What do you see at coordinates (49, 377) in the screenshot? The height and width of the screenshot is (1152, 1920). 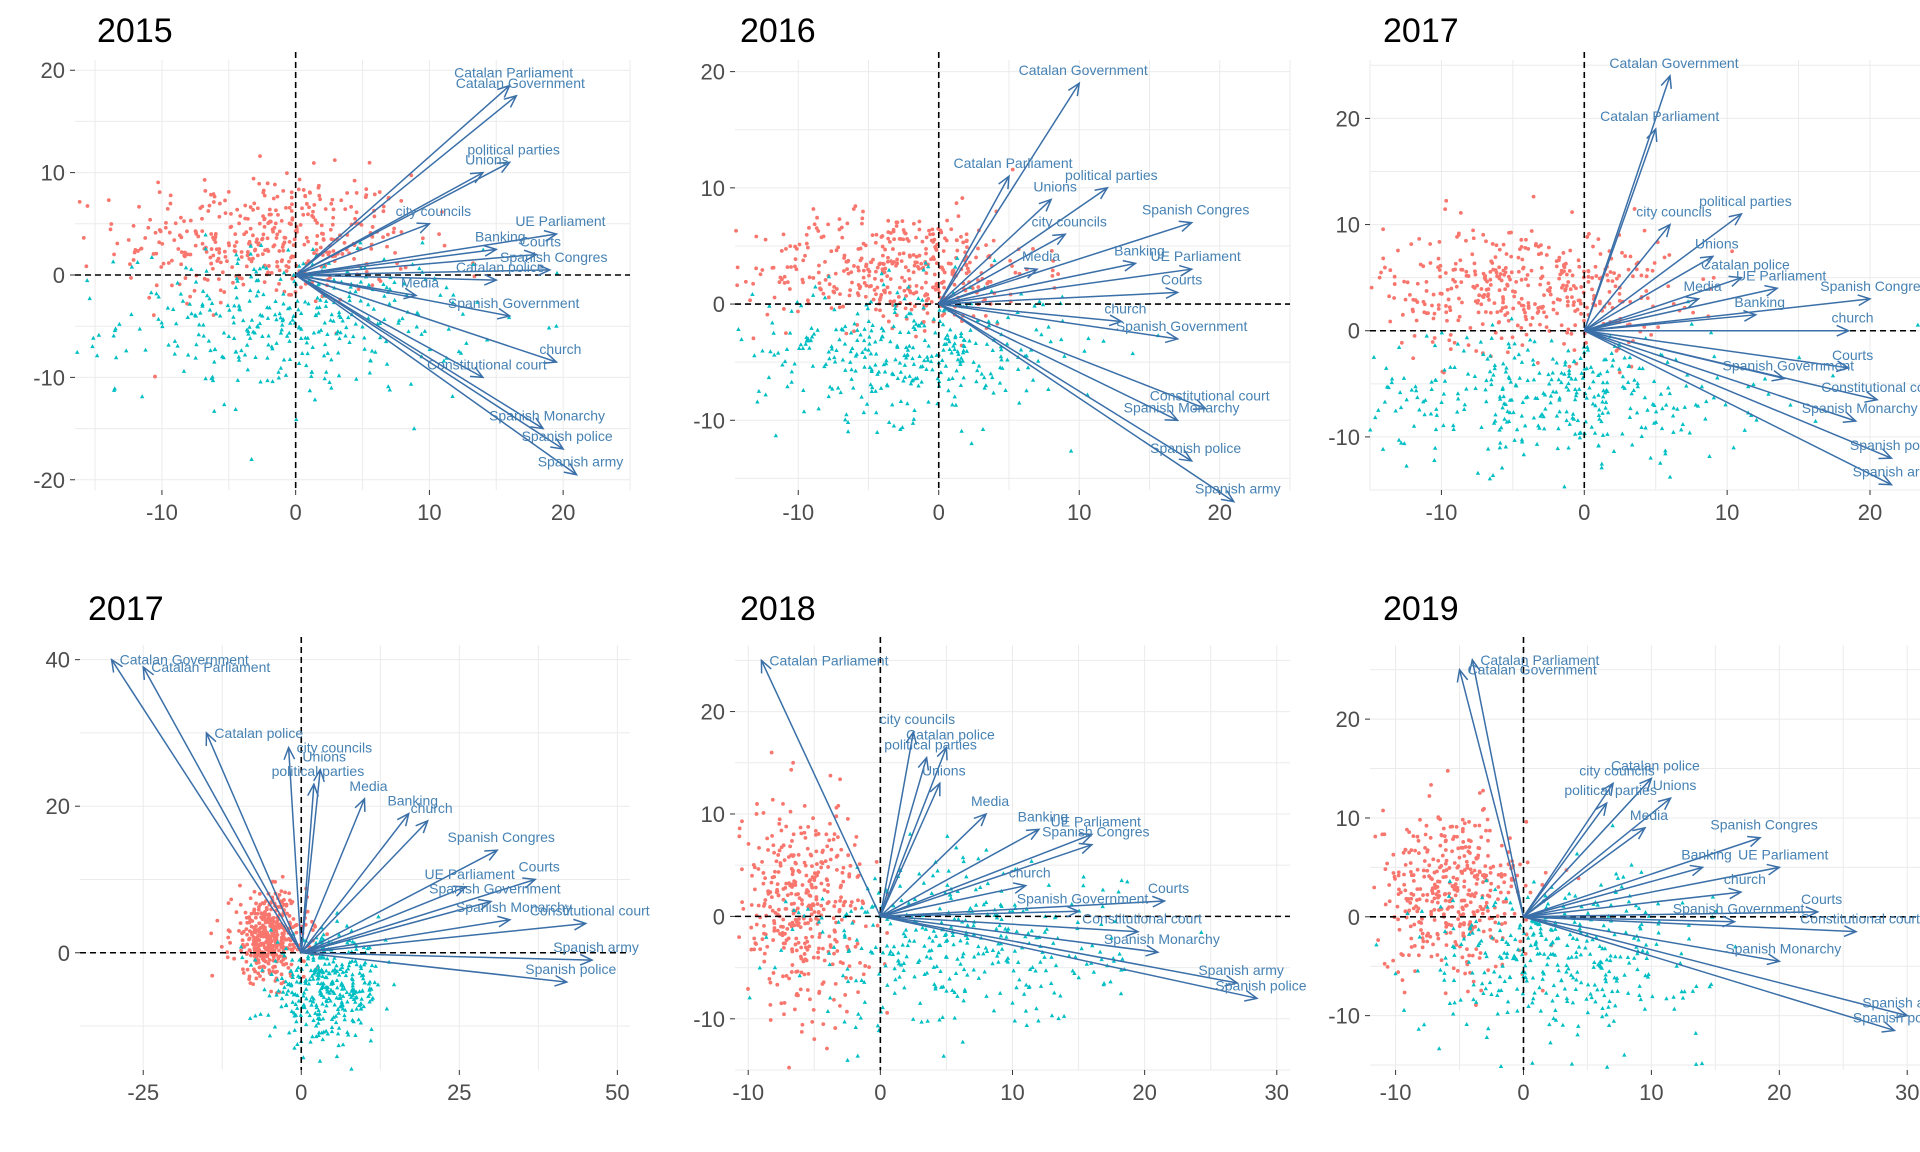 I see `y-tick-label: -10` at bounding box center [49, 377].